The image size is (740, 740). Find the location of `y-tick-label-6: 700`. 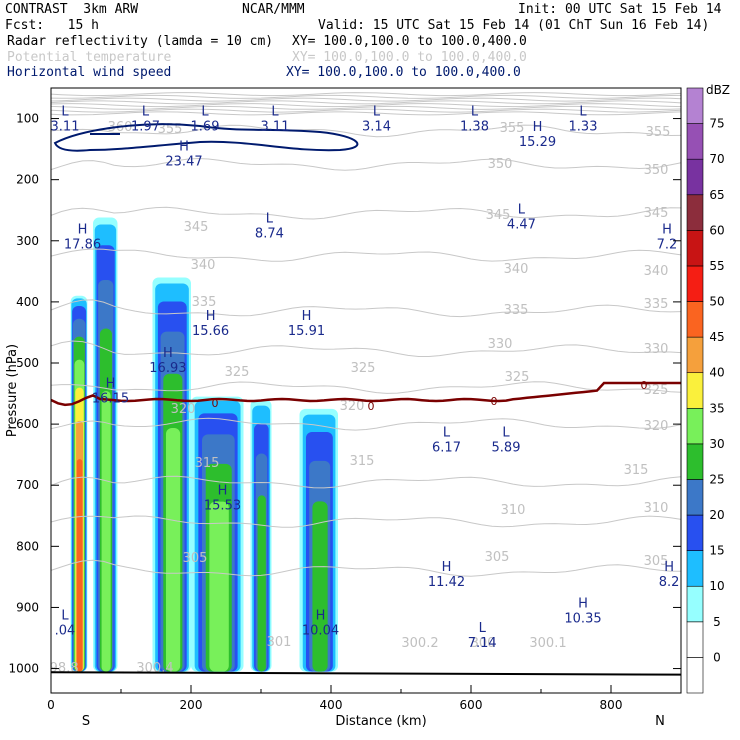

y-tick-label-6: 700 is located at coordinates (27, 485).